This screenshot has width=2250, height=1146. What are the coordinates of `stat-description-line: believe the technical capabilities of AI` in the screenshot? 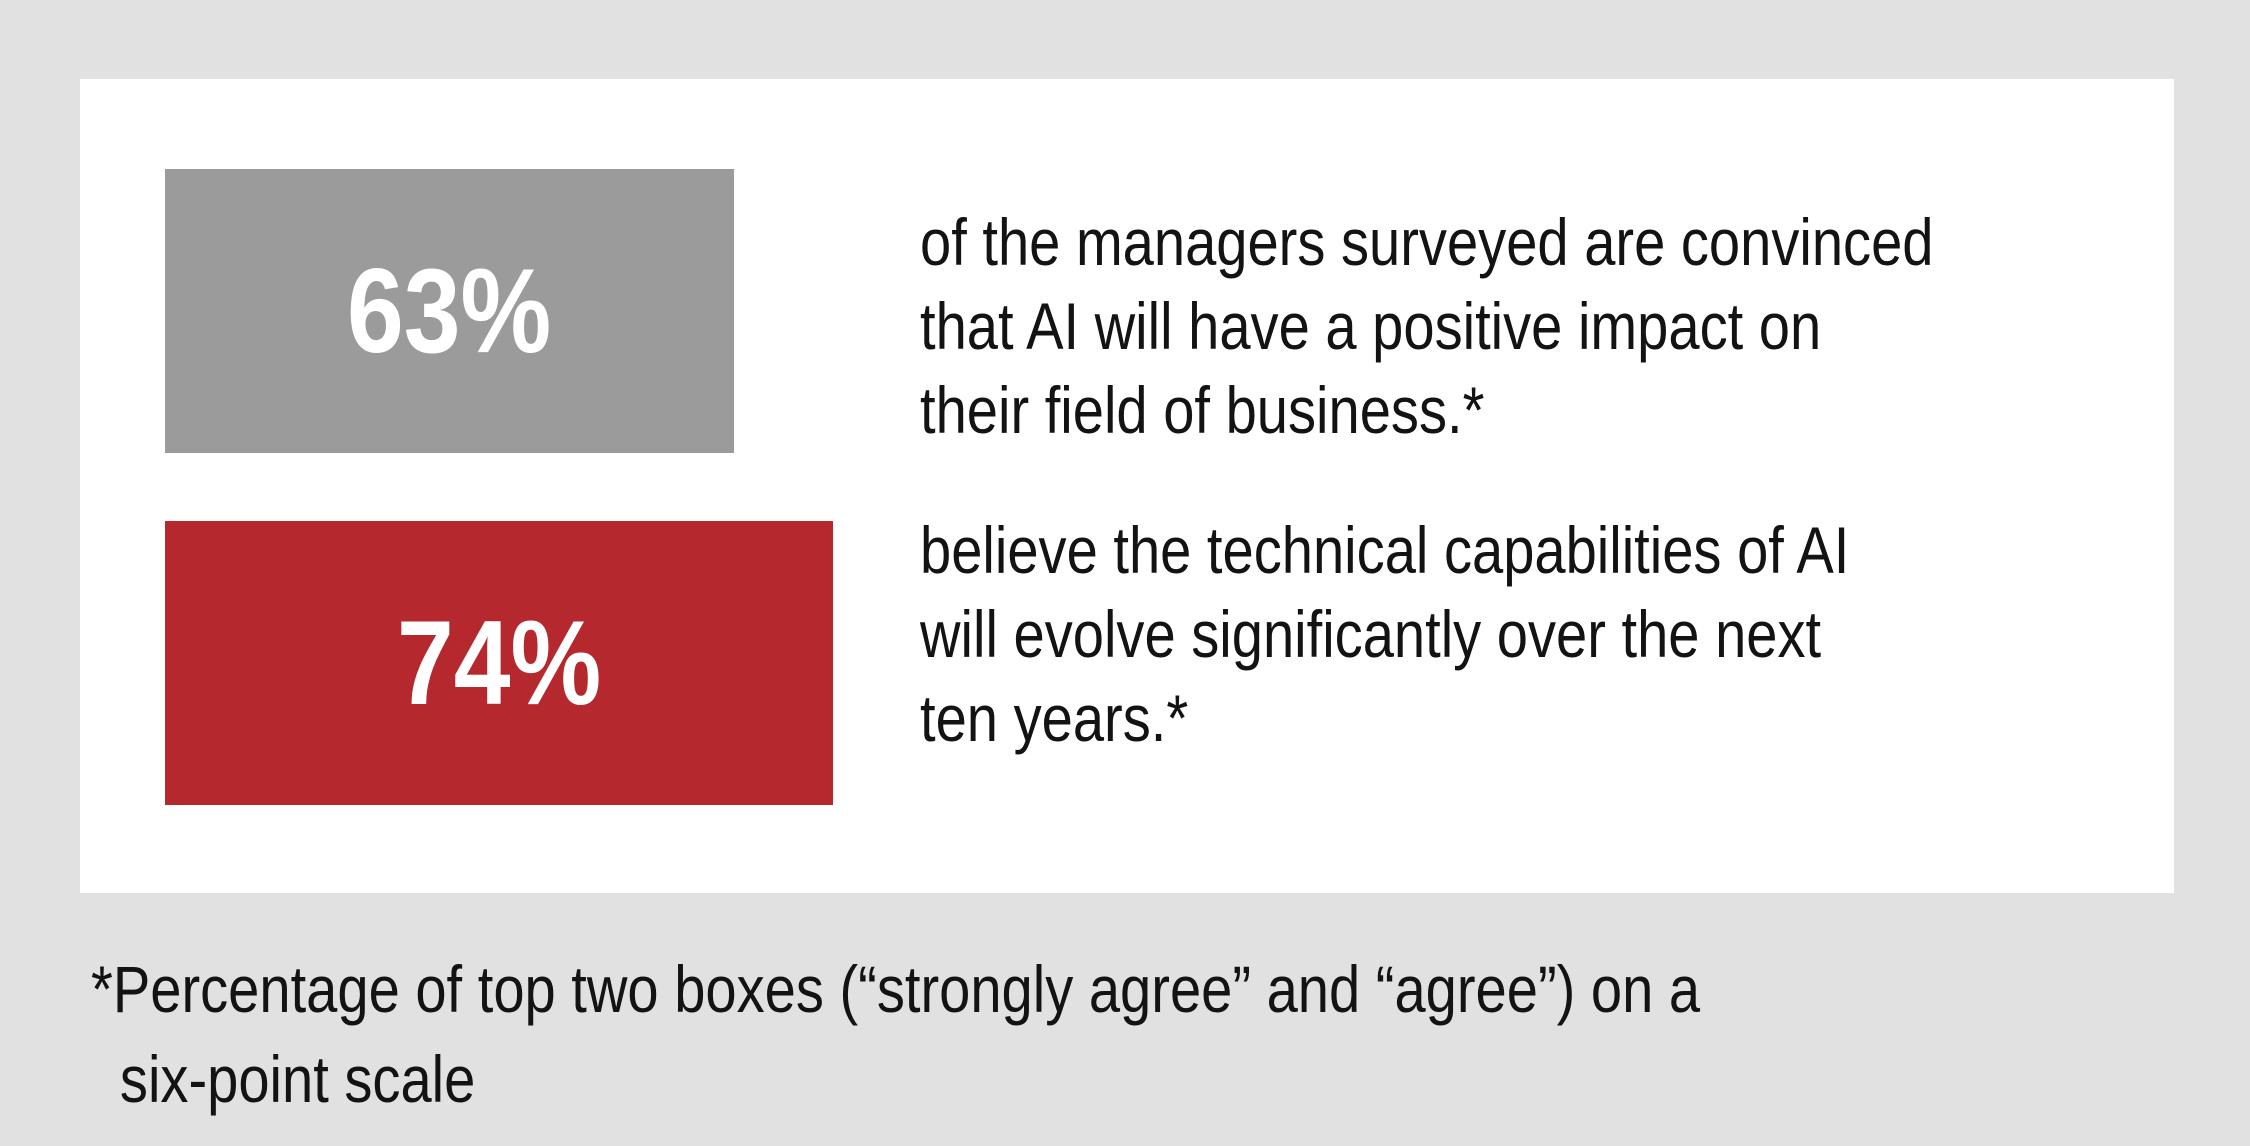 It's located at (1385, 550).